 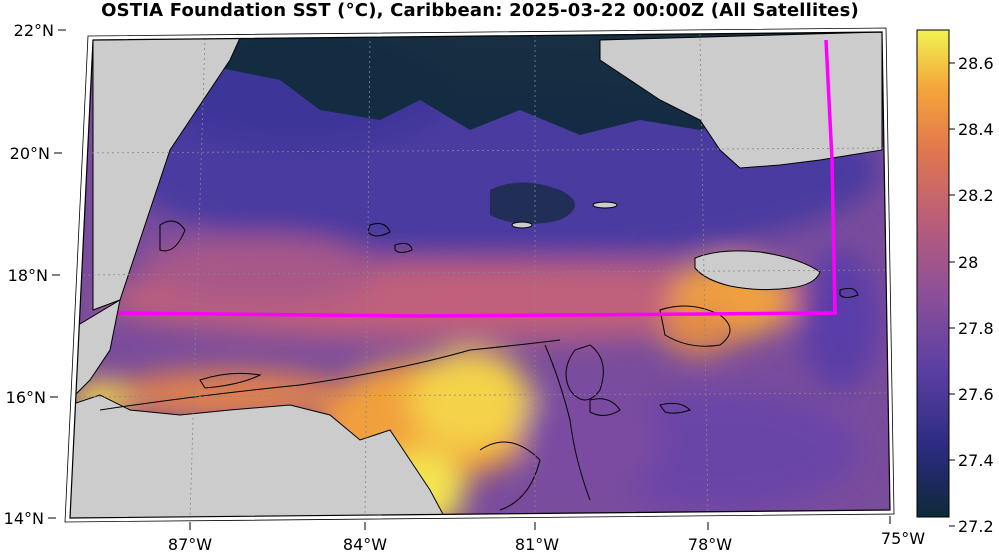 What do you see at coordinates (258, 456) in the screenshot?
I see `land-central-america` at bounding box center [258, 456].